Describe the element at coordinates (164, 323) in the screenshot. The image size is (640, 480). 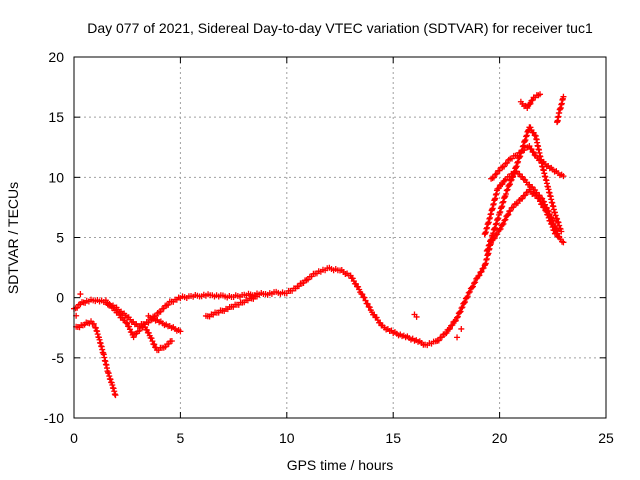
I see `series-track-short` at that location.